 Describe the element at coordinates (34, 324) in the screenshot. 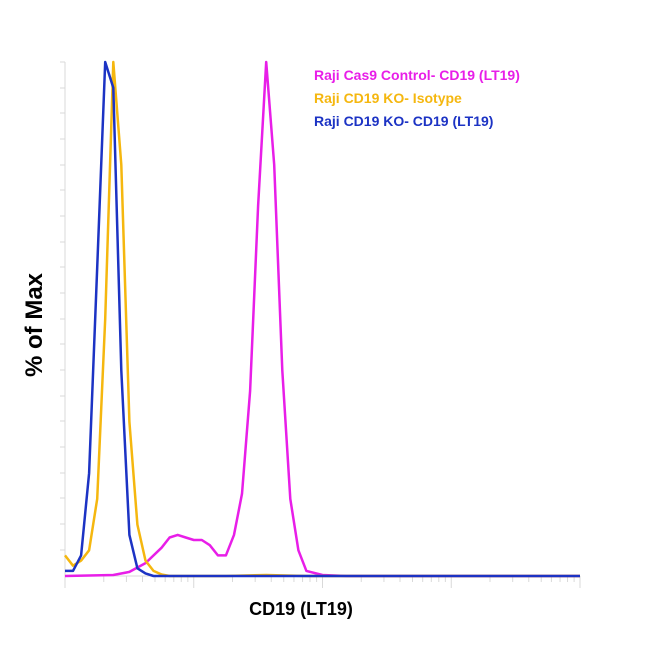

I see `y-axis-title: % of Max` at that location.